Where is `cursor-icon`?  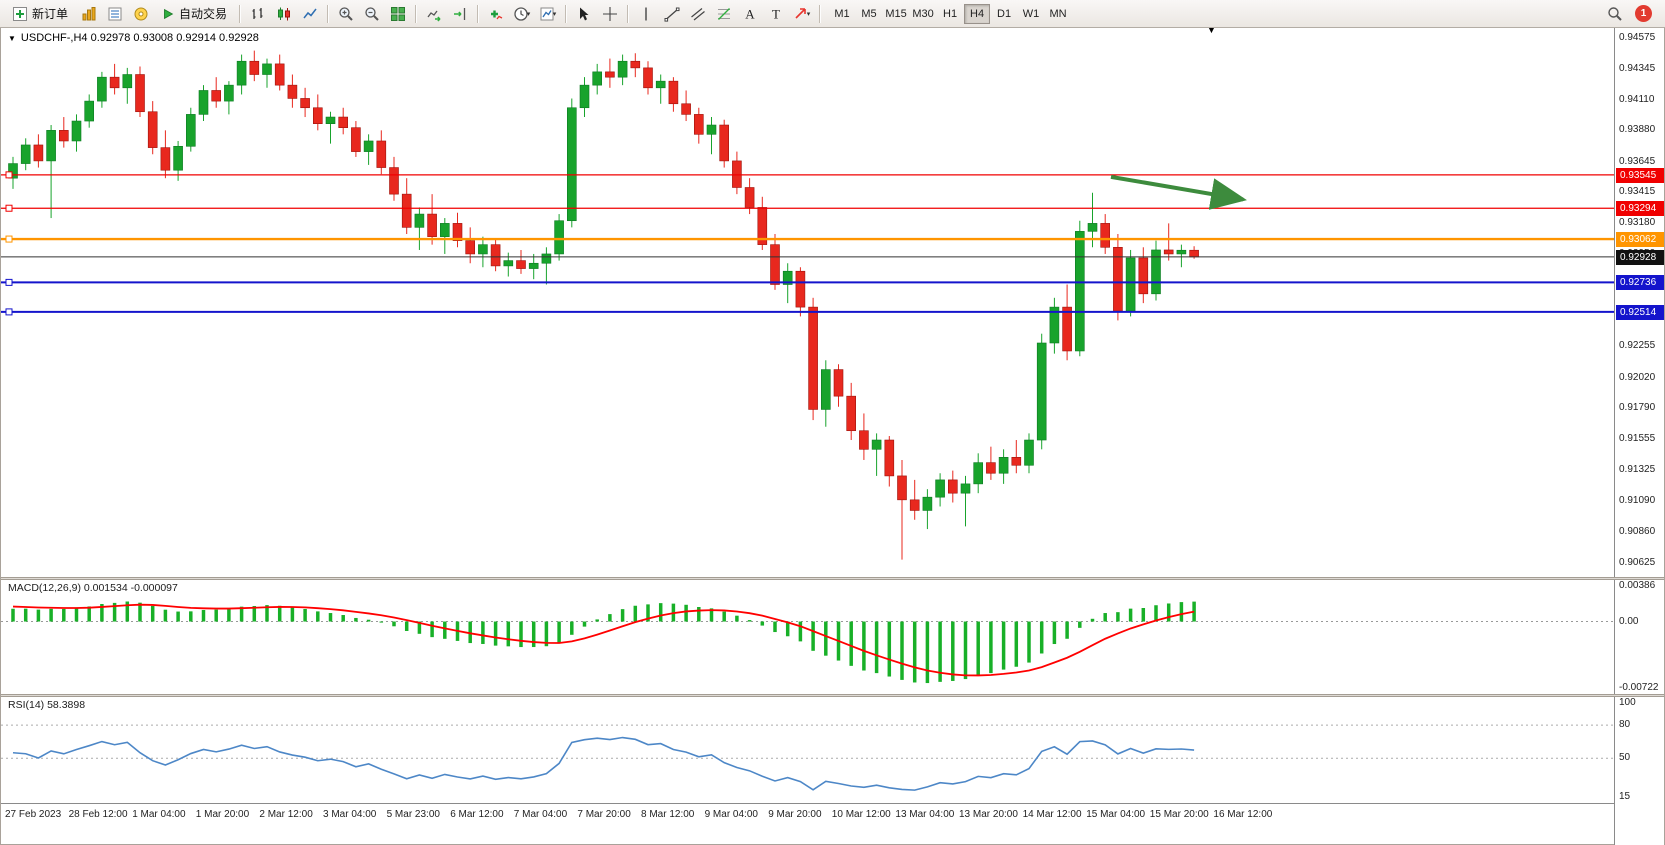
cursor-icon is located at coordinates (584, 13).